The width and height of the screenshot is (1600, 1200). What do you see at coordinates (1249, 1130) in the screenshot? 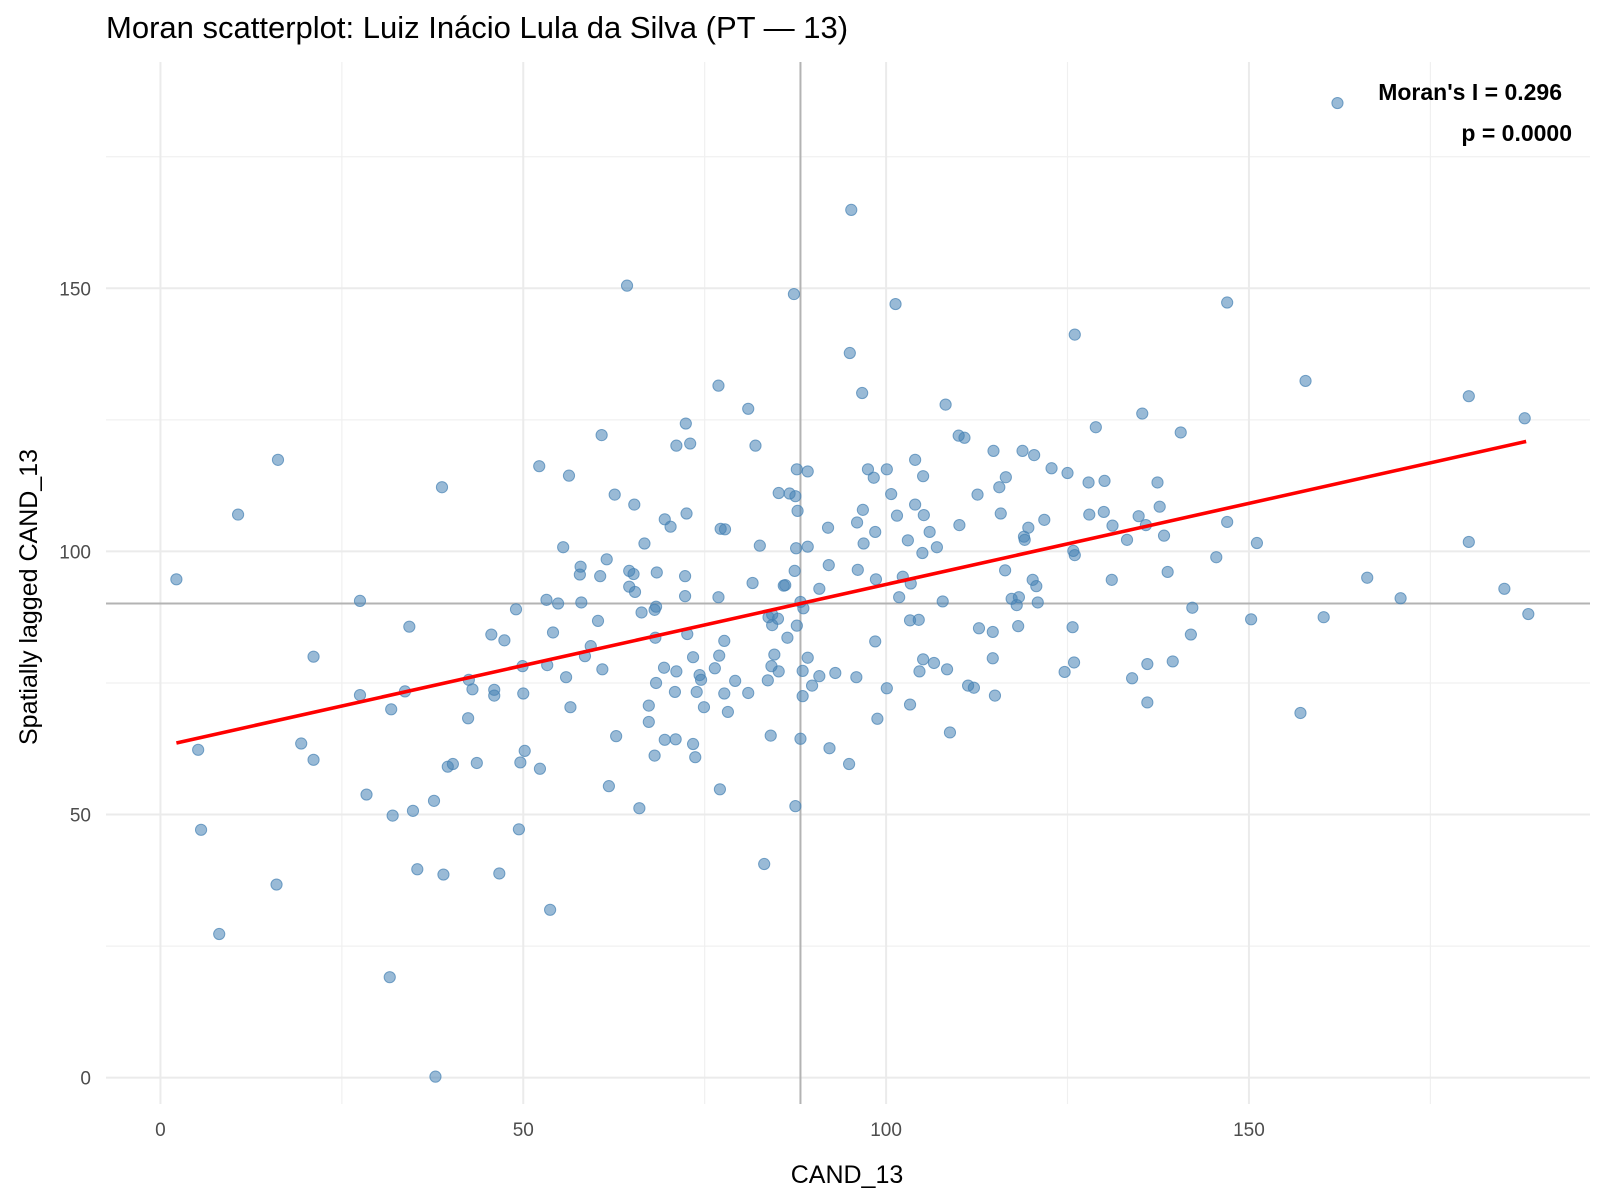
I see `x-tick-label: 150` at bounding box center [1249, 1130].